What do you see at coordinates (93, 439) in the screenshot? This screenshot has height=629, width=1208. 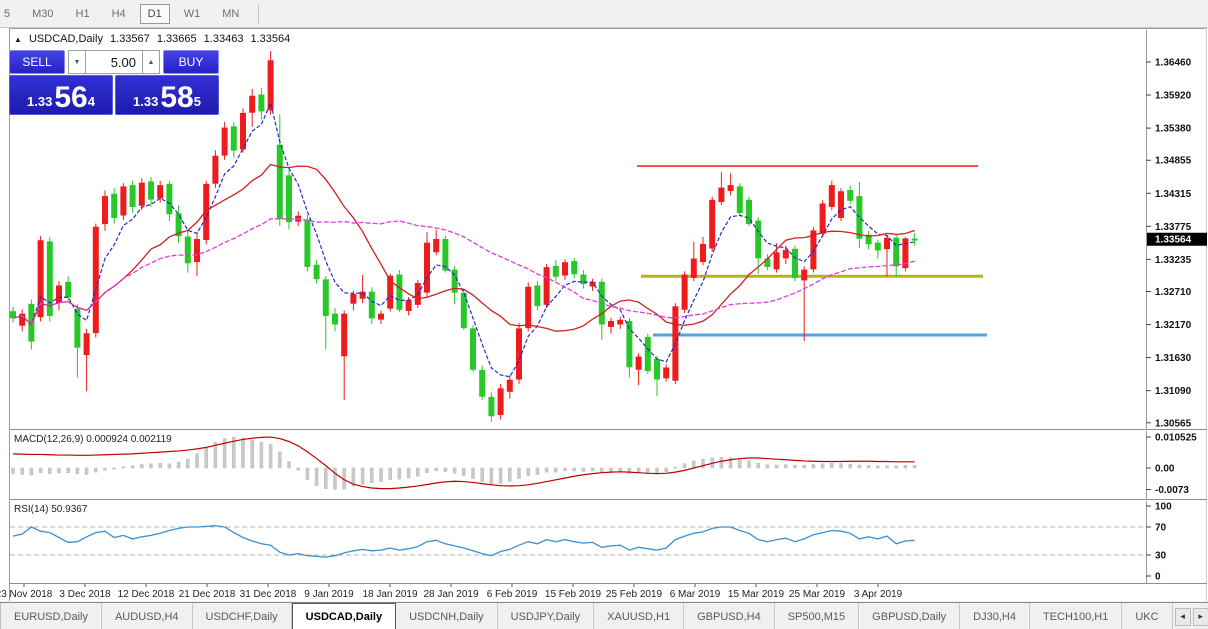 I see `macd-indicator-label: MACD(12,26,9) 0.000924 0.002119` at bounding box center [93, 439].